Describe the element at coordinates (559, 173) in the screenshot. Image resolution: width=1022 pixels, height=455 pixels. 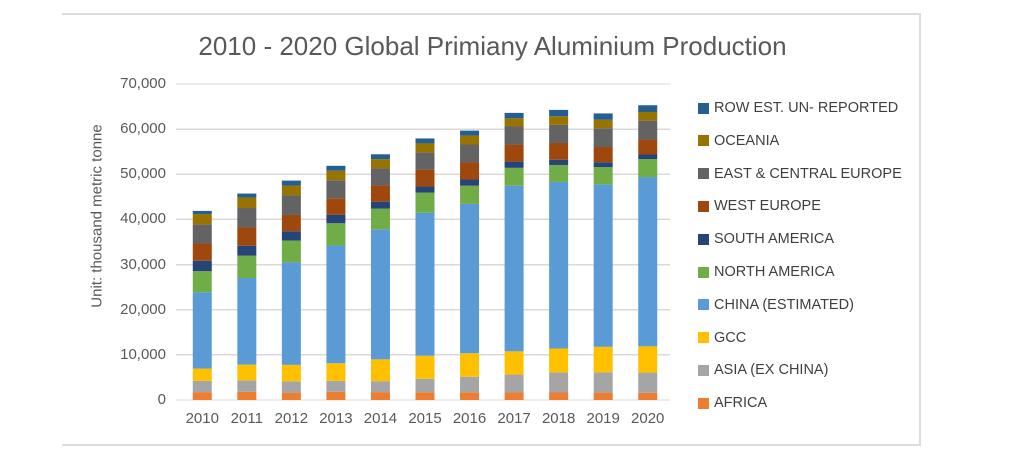
I see `bar-segment-north-america-2018` at that location.